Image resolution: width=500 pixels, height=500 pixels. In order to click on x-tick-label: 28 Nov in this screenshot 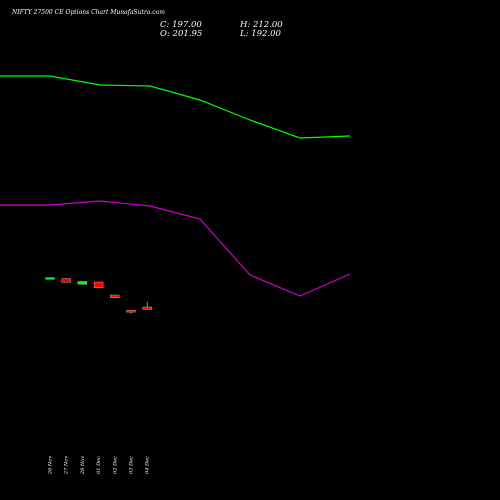, I will do `click(83, 465)`.